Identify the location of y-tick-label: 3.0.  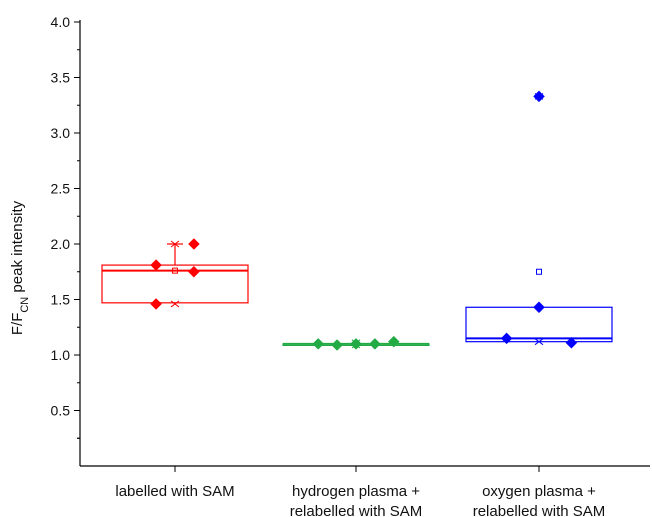
(61, 133).